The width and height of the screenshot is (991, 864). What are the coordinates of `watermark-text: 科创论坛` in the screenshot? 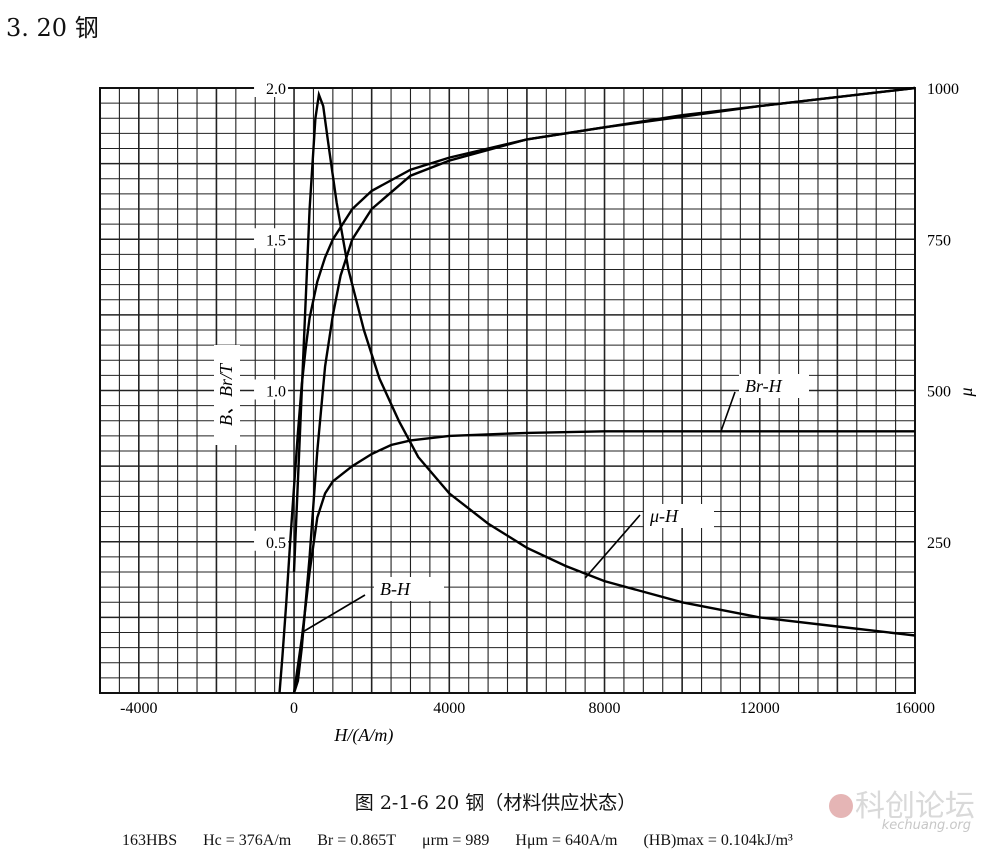 It's located at (915, 806).